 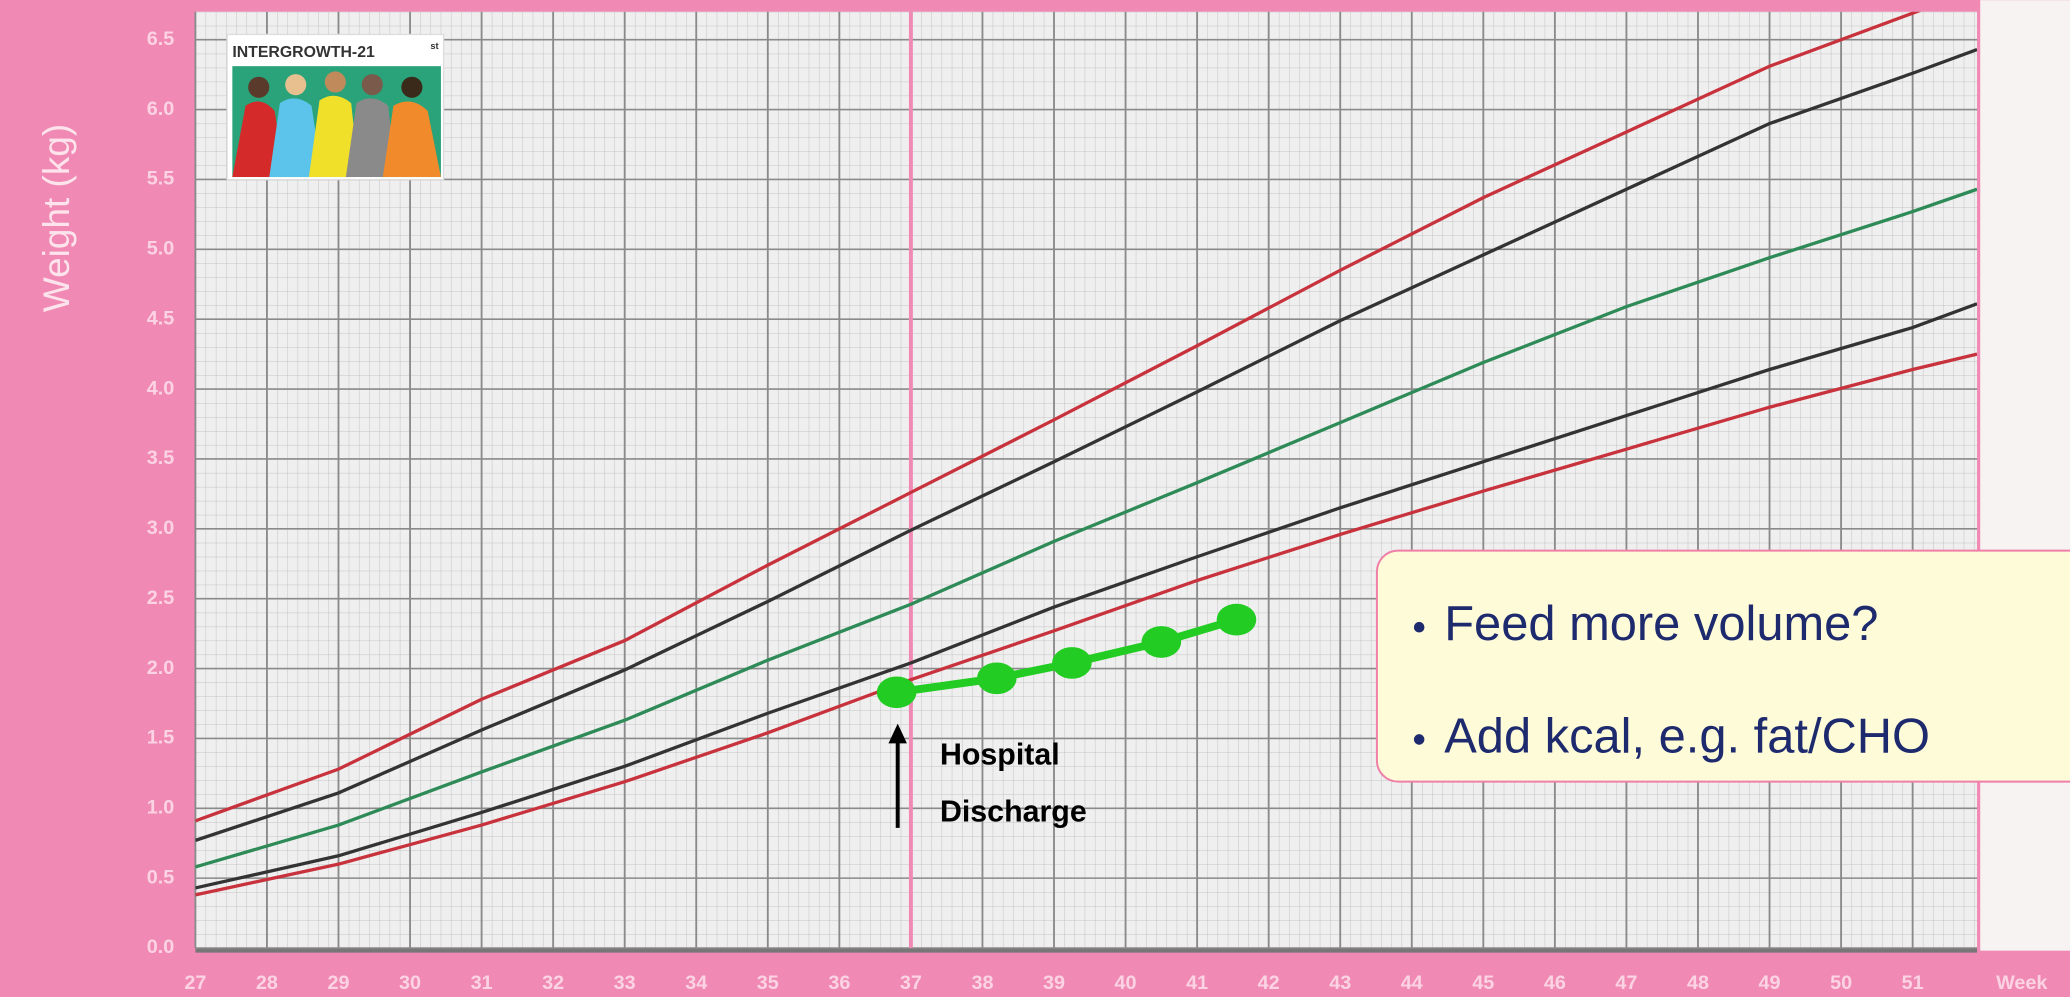 What do you see at coordinates (1687, 736) in the screenshot?
I see `callout-text: Add kcal, e.g. fat/CHO` at bounding box center [1687, 736].